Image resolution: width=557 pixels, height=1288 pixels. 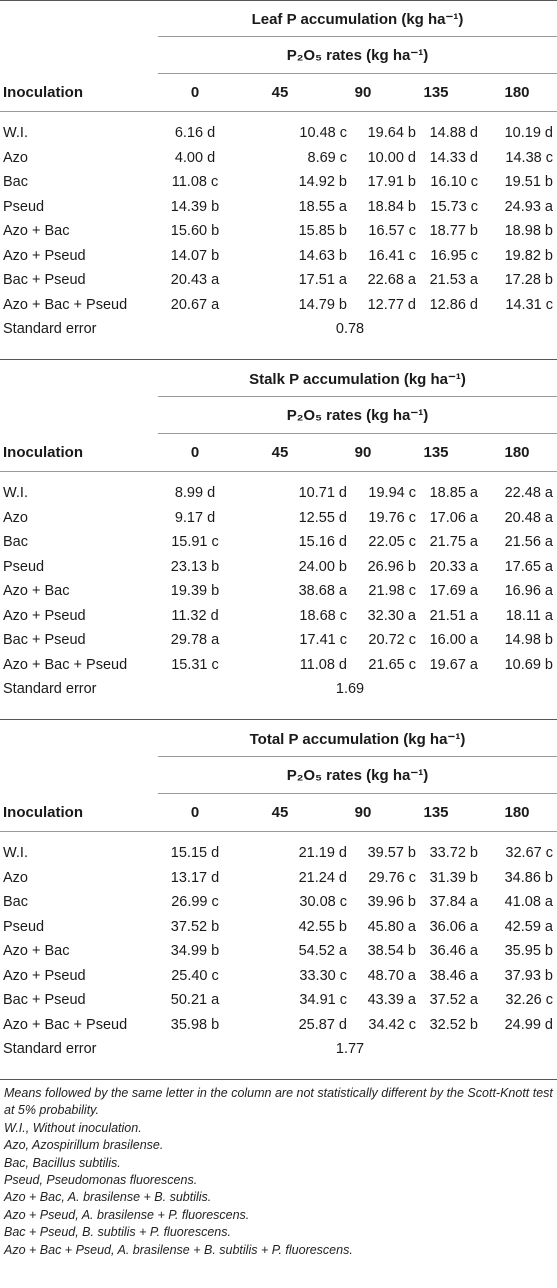 What do you see at coordinates (322, 231) in the screenshot?
I see `table-cell: 15.85 b` at bounding box center [322, 231].